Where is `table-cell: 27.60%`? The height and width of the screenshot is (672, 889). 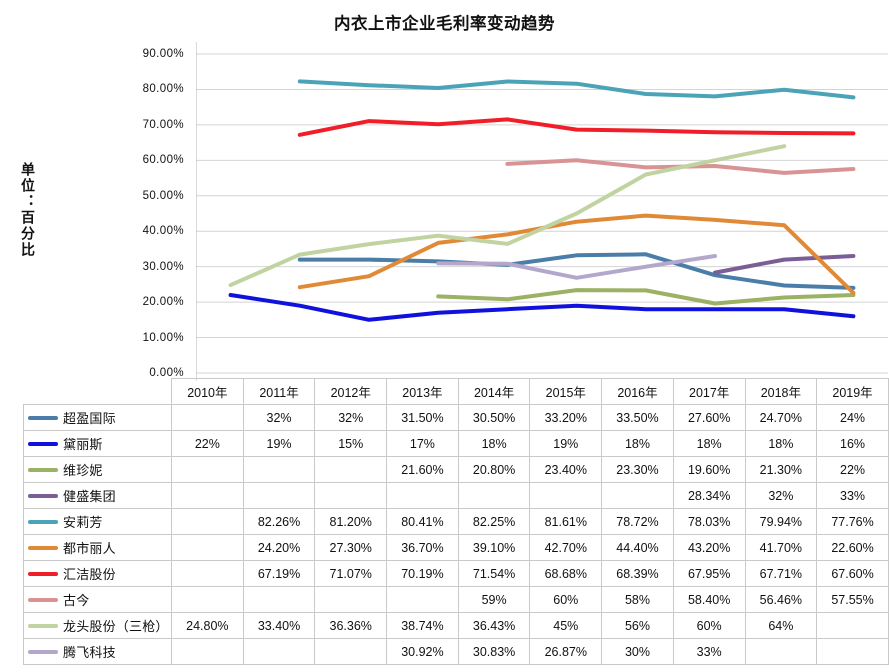
table-cell: 27.60% is located at coordinates (709, 417).